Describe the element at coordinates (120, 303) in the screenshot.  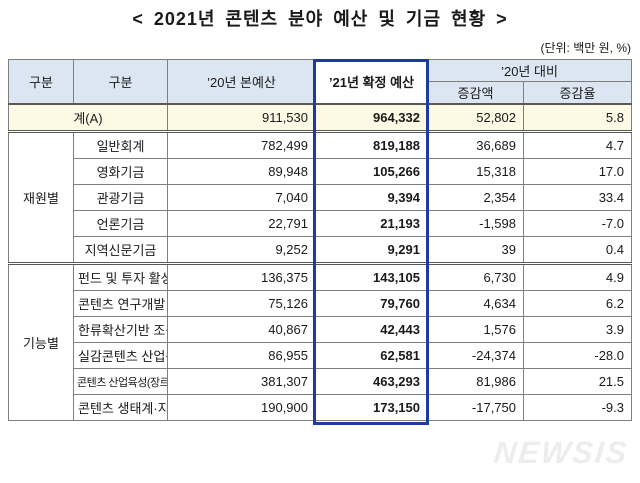
I see `cell-label: 콘텐츠 연구개발` at that location.